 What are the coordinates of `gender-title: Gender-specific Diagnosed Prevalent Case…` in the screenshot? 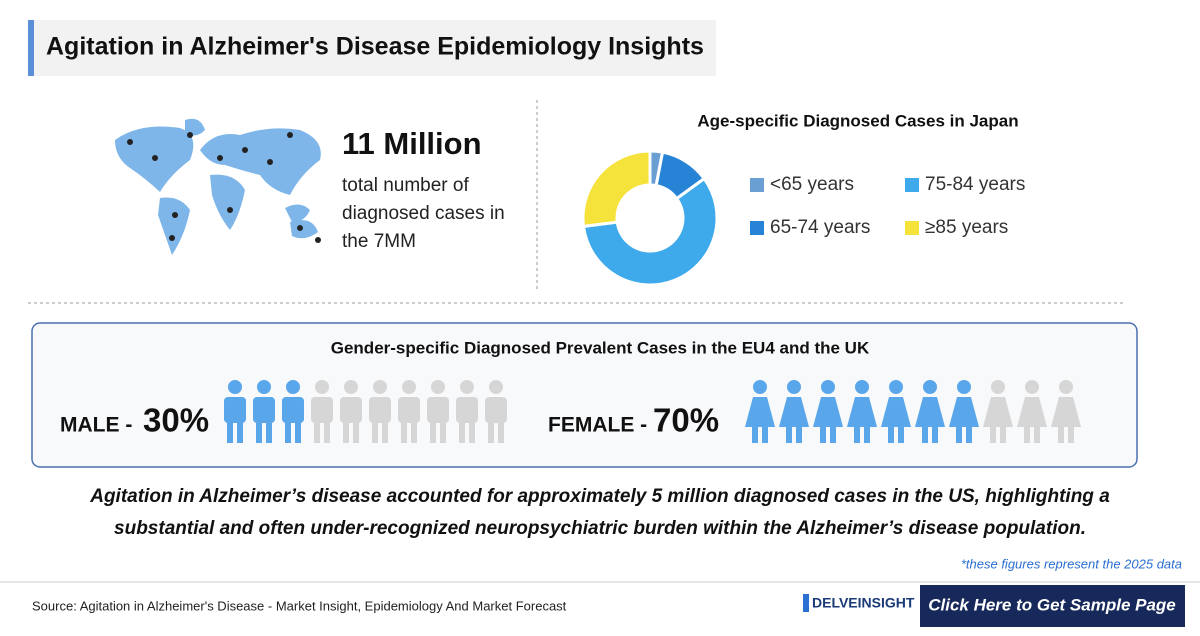 It's located at (600, 347).